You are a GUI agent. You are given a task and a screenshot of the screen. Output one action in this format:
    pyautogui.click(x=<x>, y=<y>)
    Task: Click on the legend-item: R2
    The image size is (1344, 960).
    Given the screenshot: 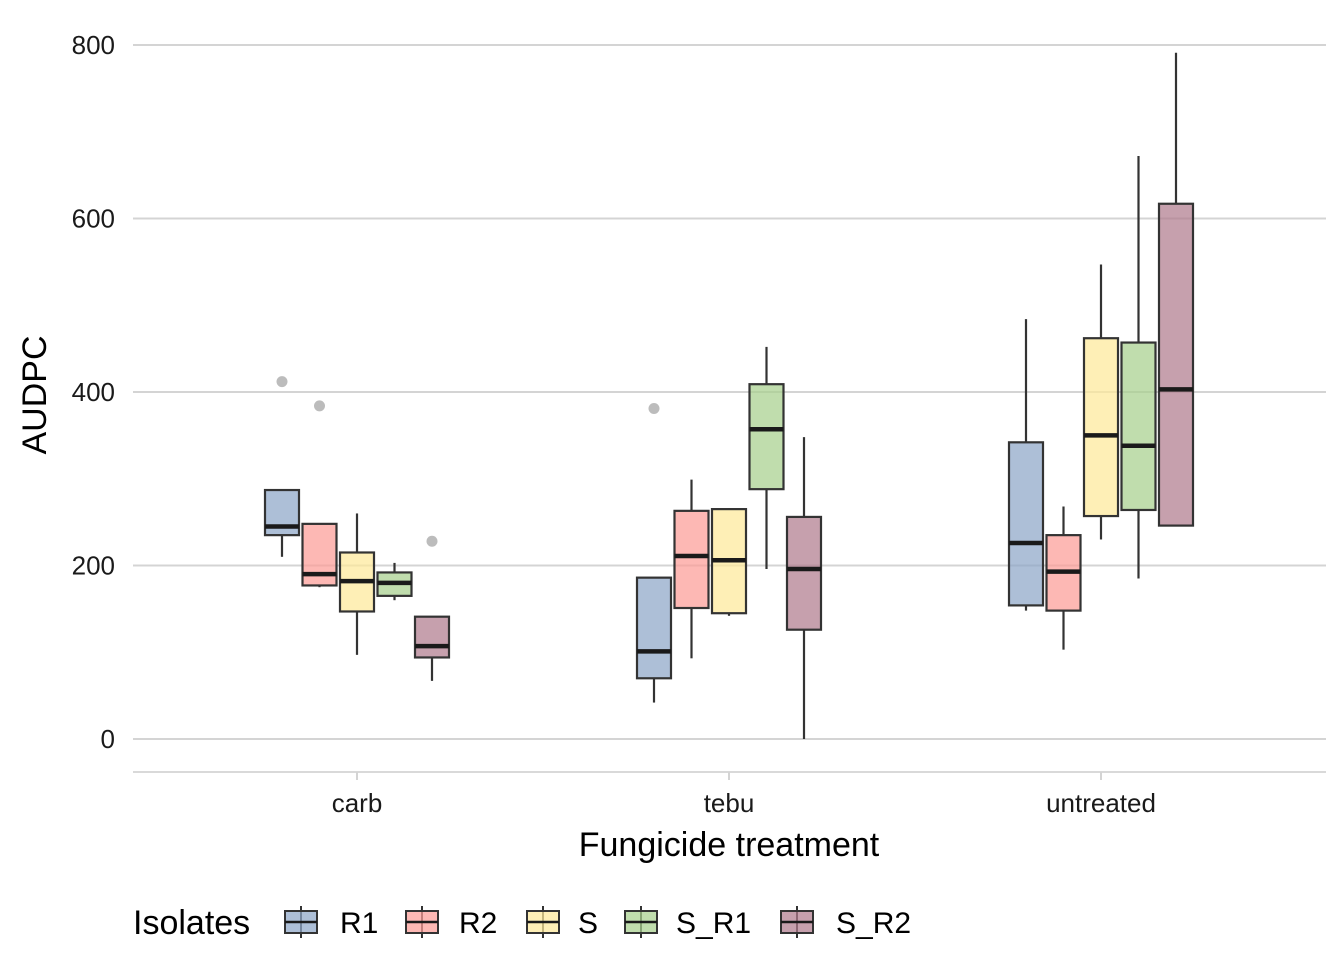 What is the action you would take?
    pyautogui.click(x=451, y=923)
    